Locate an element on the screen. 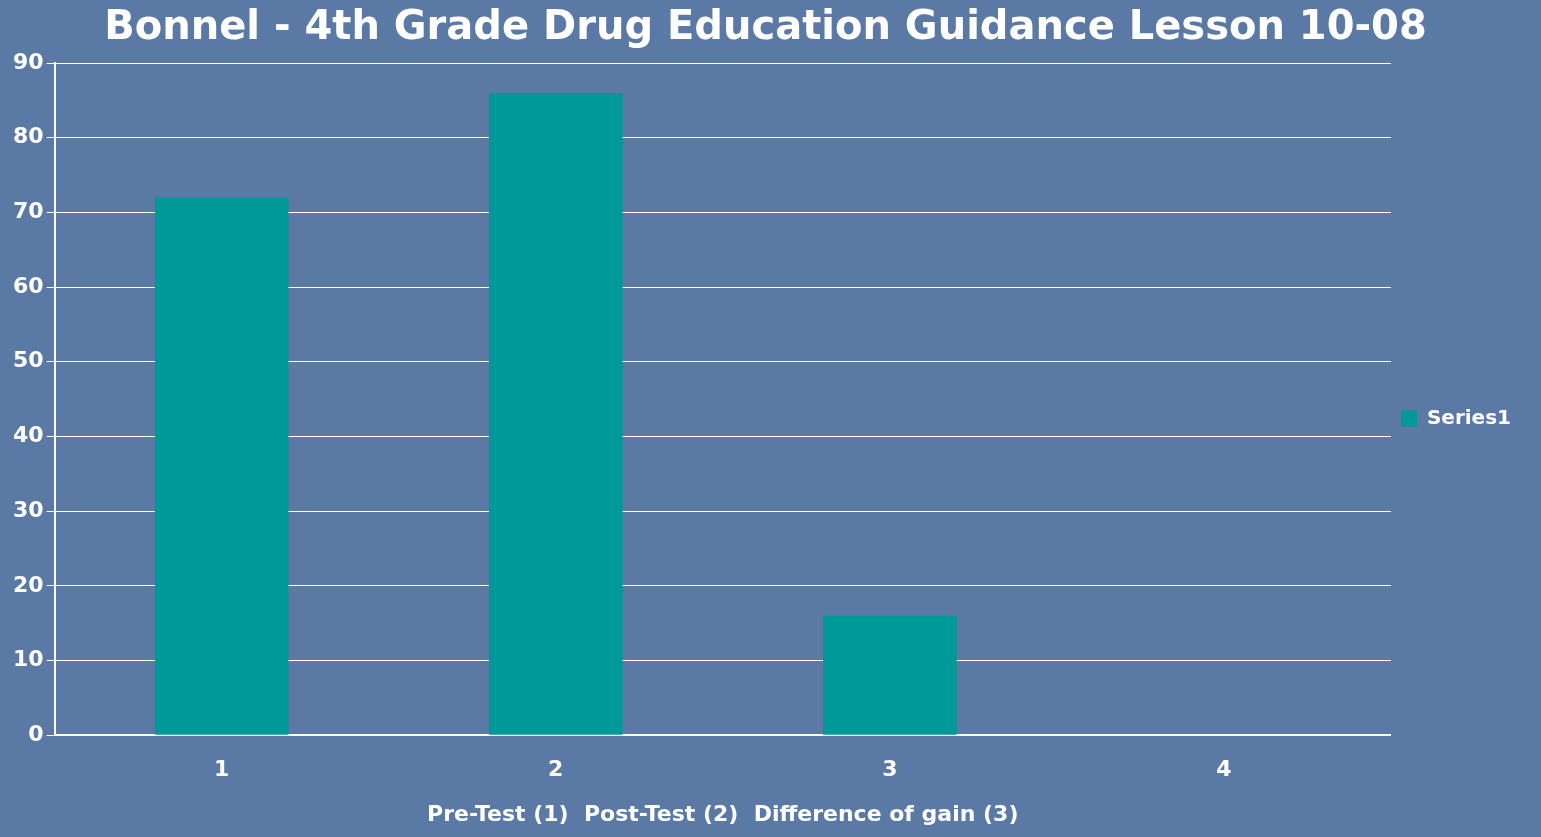  y-tick-label: 80 is located at coordinates (28, 136).